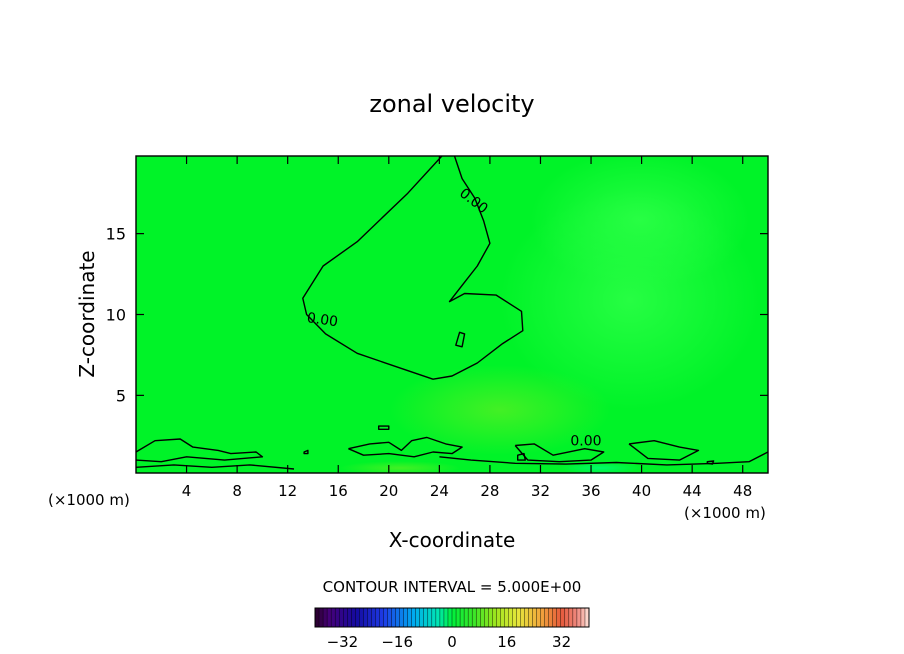  I want to click on colorbar-tick-label: 0, so click(452, 642).